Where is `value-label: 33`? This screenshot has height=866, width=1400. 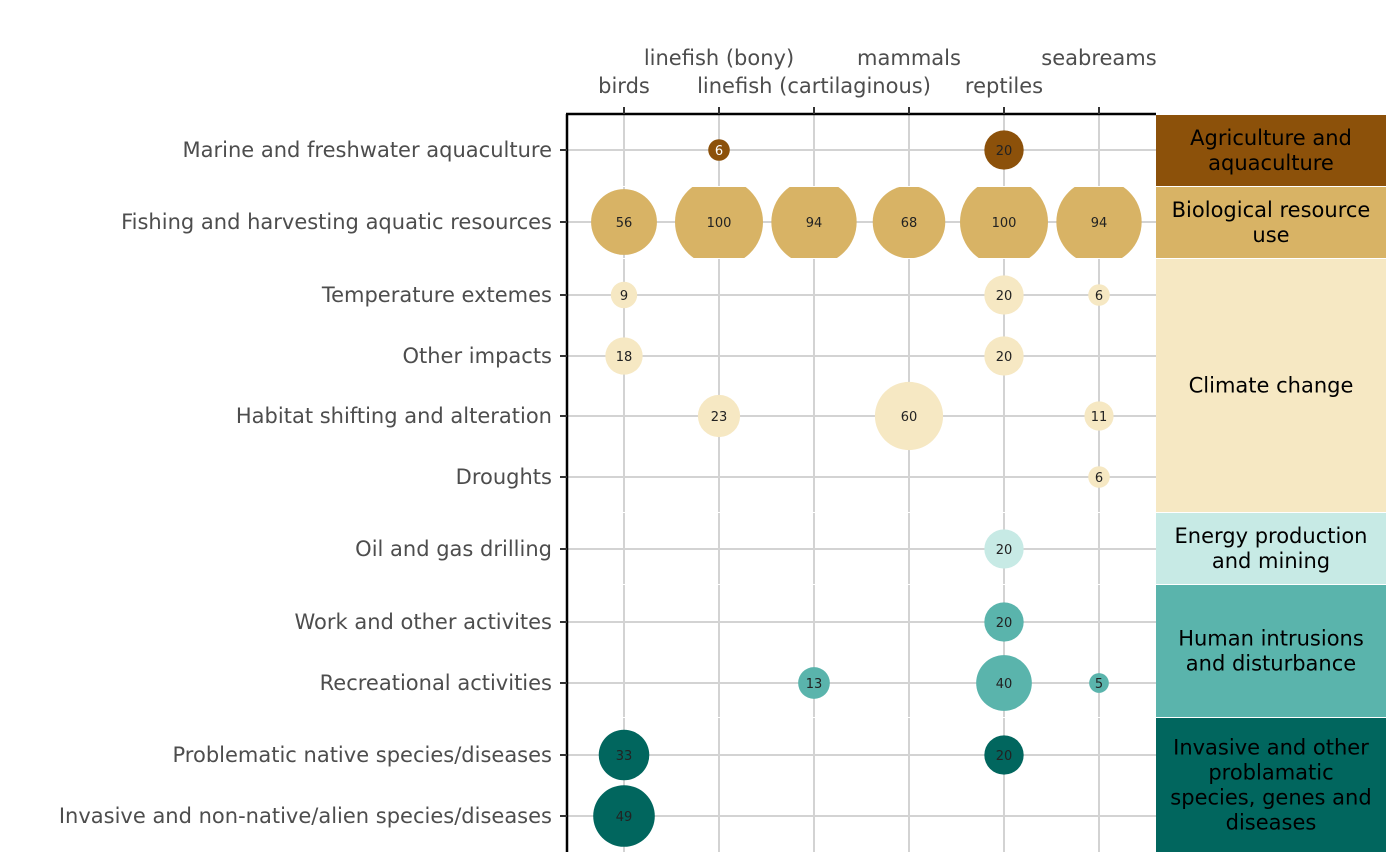 value-label: 33 is located at coordinates (624, 756).